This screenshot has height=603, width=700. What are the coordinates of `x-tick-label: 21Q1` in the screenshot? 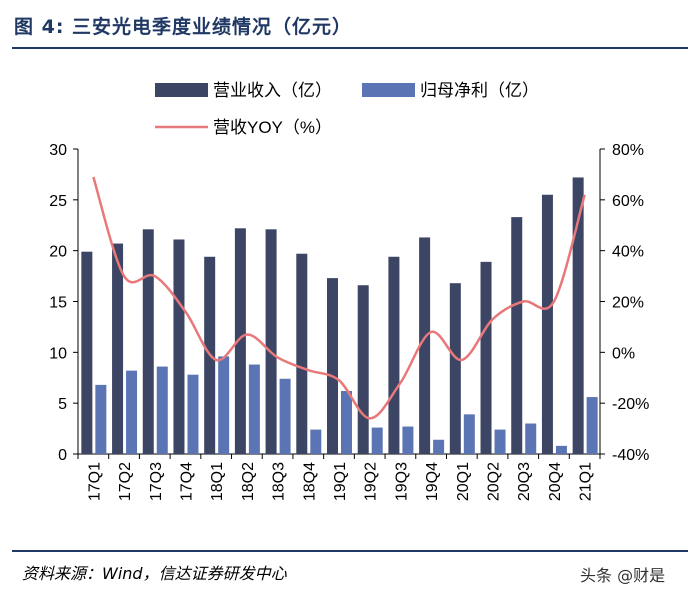 It's located at (586, 481).